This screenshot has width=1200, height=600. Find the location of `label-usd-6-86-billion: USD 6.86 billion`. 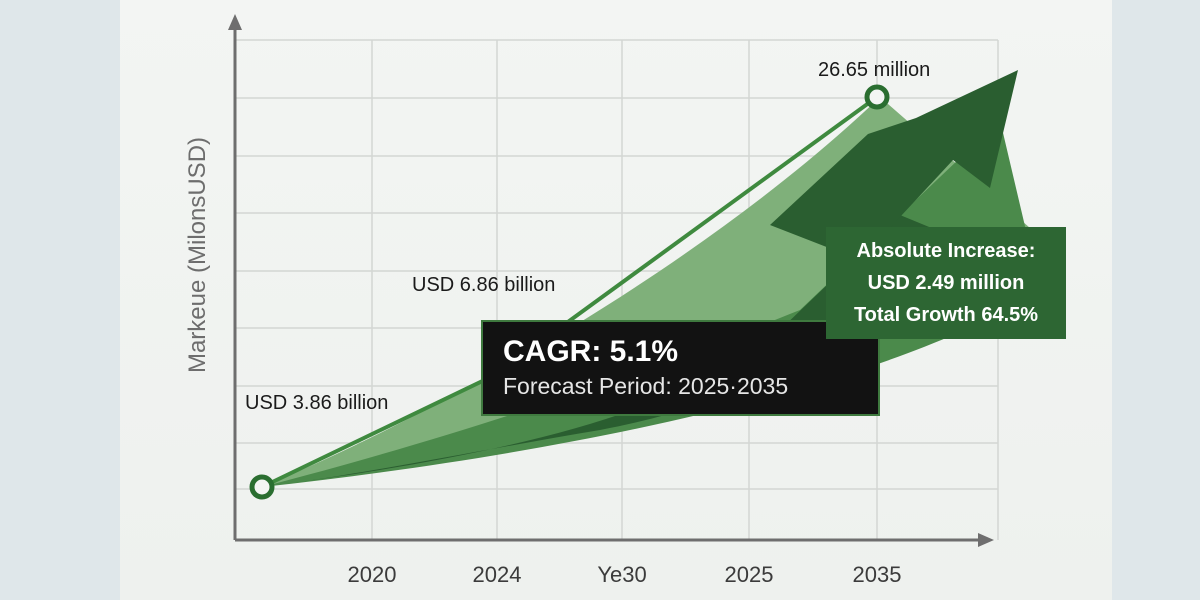

label-usd-6-86-billion: USD 6.86 billion is located at coordinates (483, 285).